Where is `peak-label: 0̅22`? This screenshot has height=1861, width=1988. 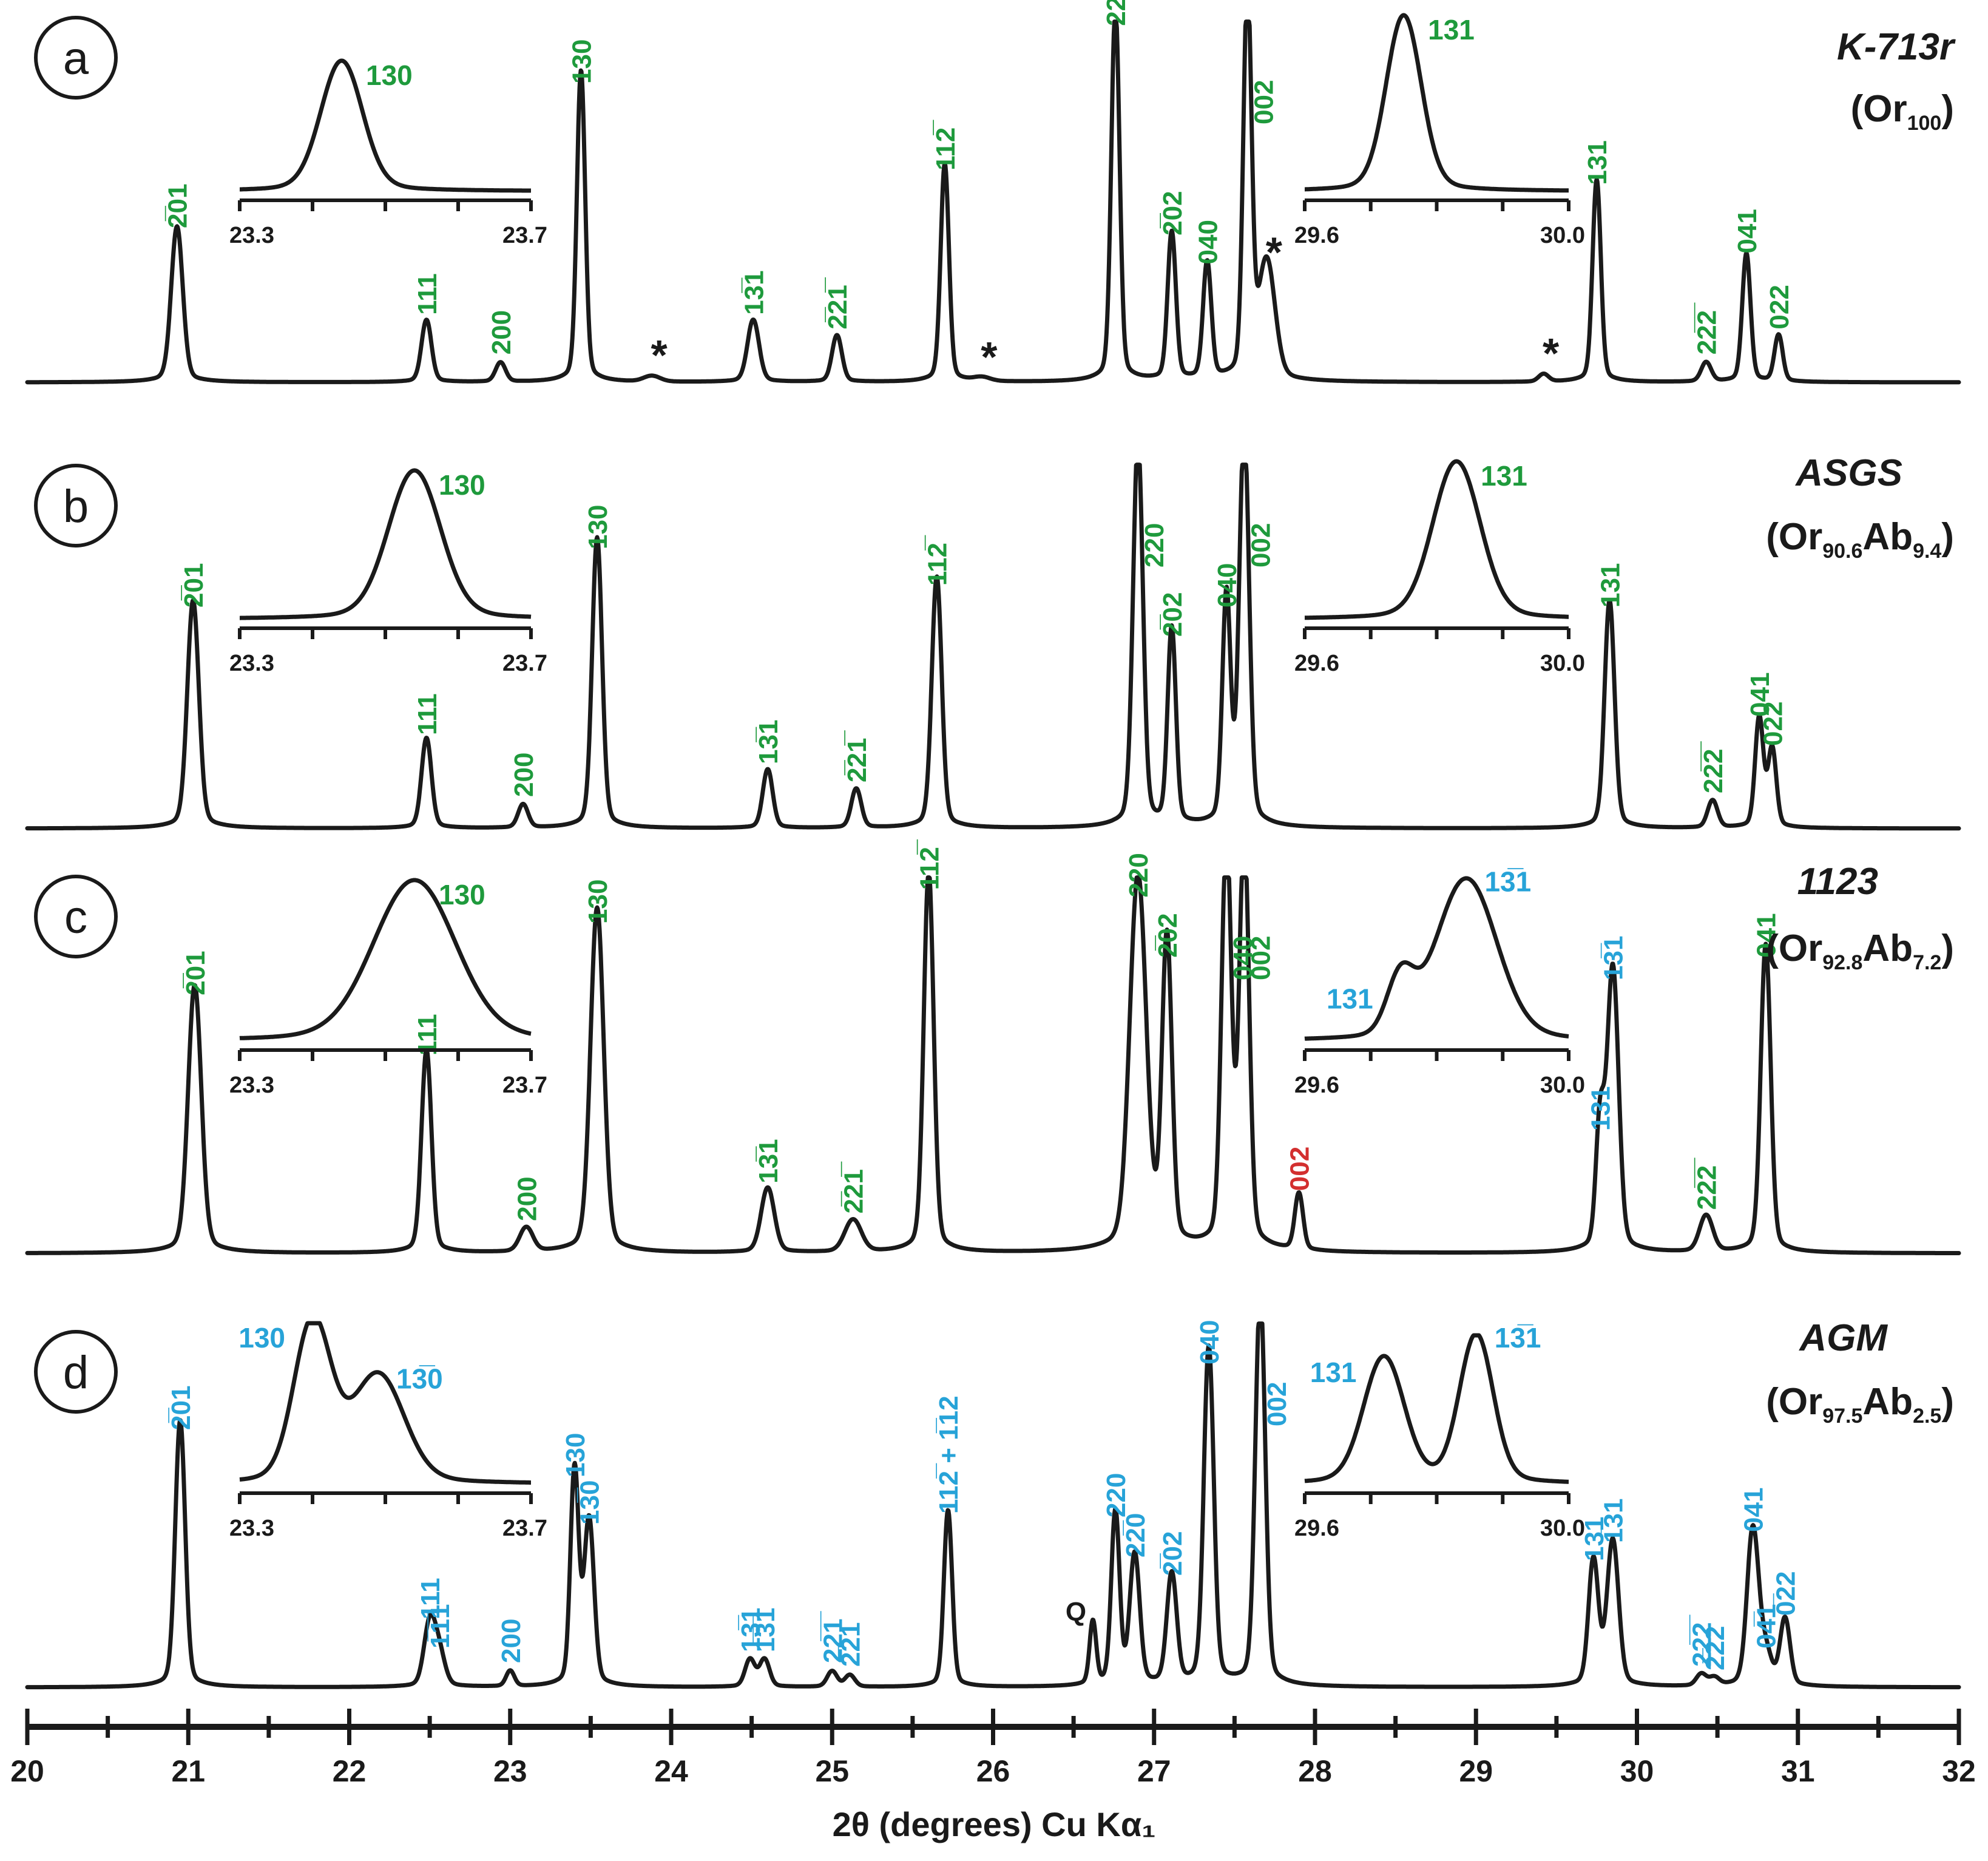 peak-label: 0̅22 is located at coordinates (1786, 1593).